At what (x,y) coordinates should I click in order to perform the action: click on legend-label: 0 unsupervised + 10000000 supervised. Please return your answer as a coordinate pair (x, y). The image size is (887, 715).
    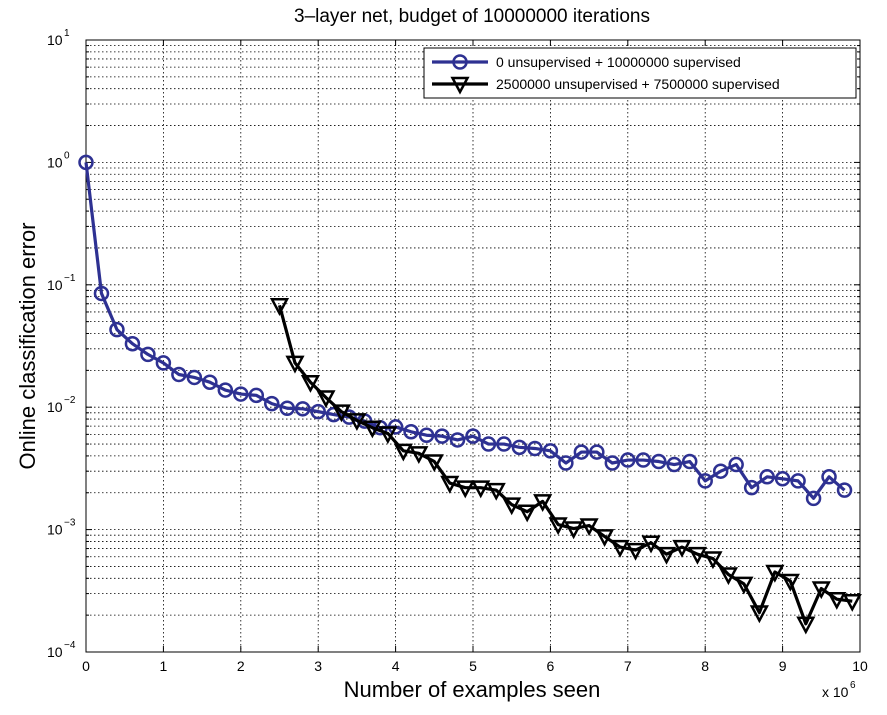
    Looking at the image, I should click on (618, 62).